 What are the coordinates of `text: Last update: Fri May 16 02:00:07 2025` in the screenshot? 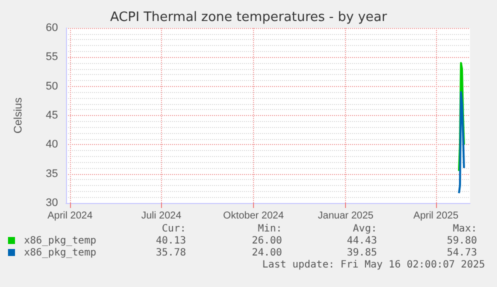 It's located at (374, 265).